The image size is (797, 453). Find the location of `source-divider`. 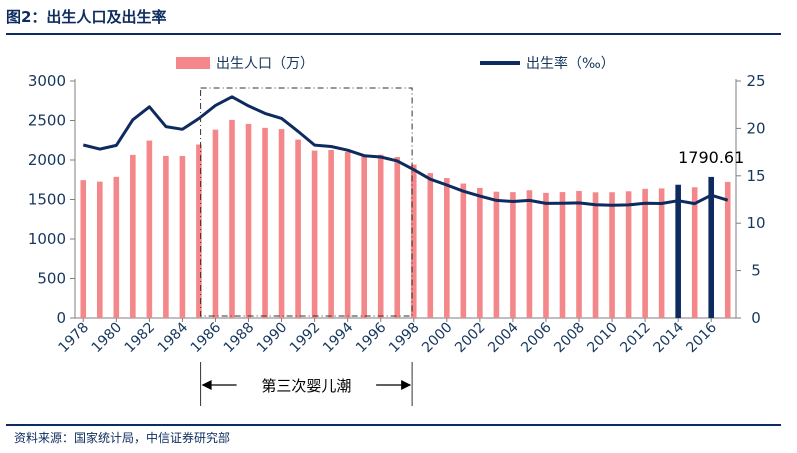

source-divider is located at coordinates (393, 425).